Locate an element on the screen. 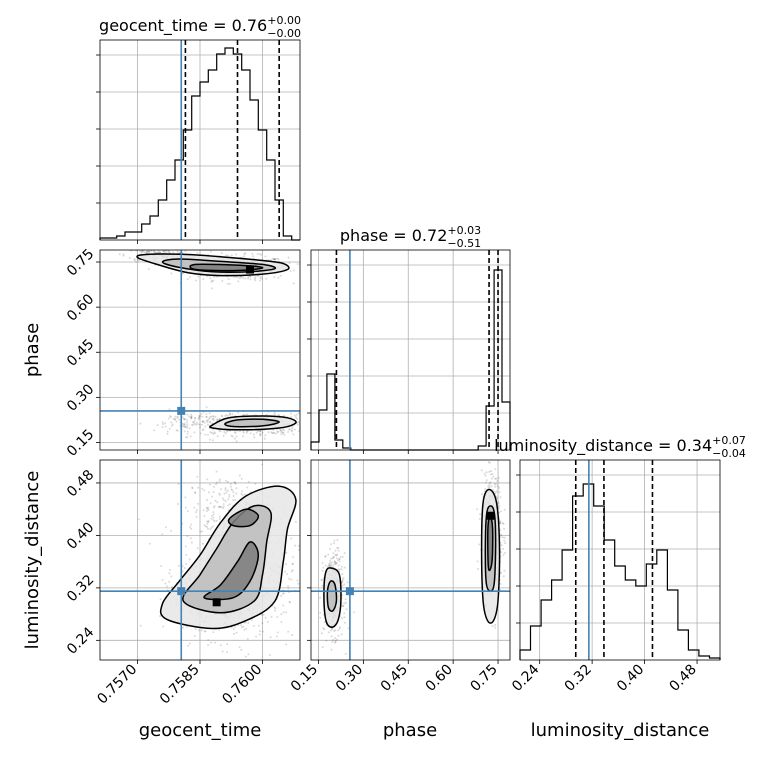 Image resolution: width=760 pixels, height=760 pixels. histogram-geocent_time is located at coordinates (199, 144).